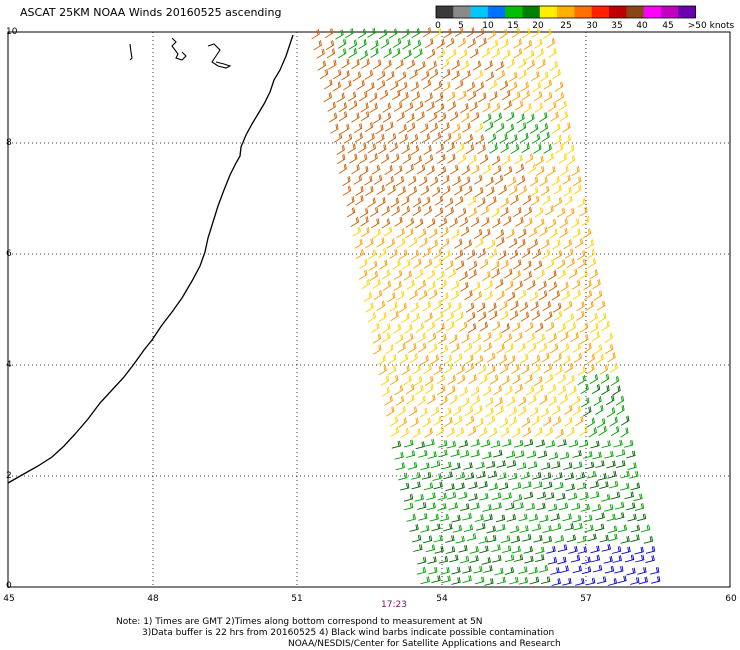 The height and width of the screenshot is (650, 740). I want to click on wind-speed-colorbar, so click(565, 12).